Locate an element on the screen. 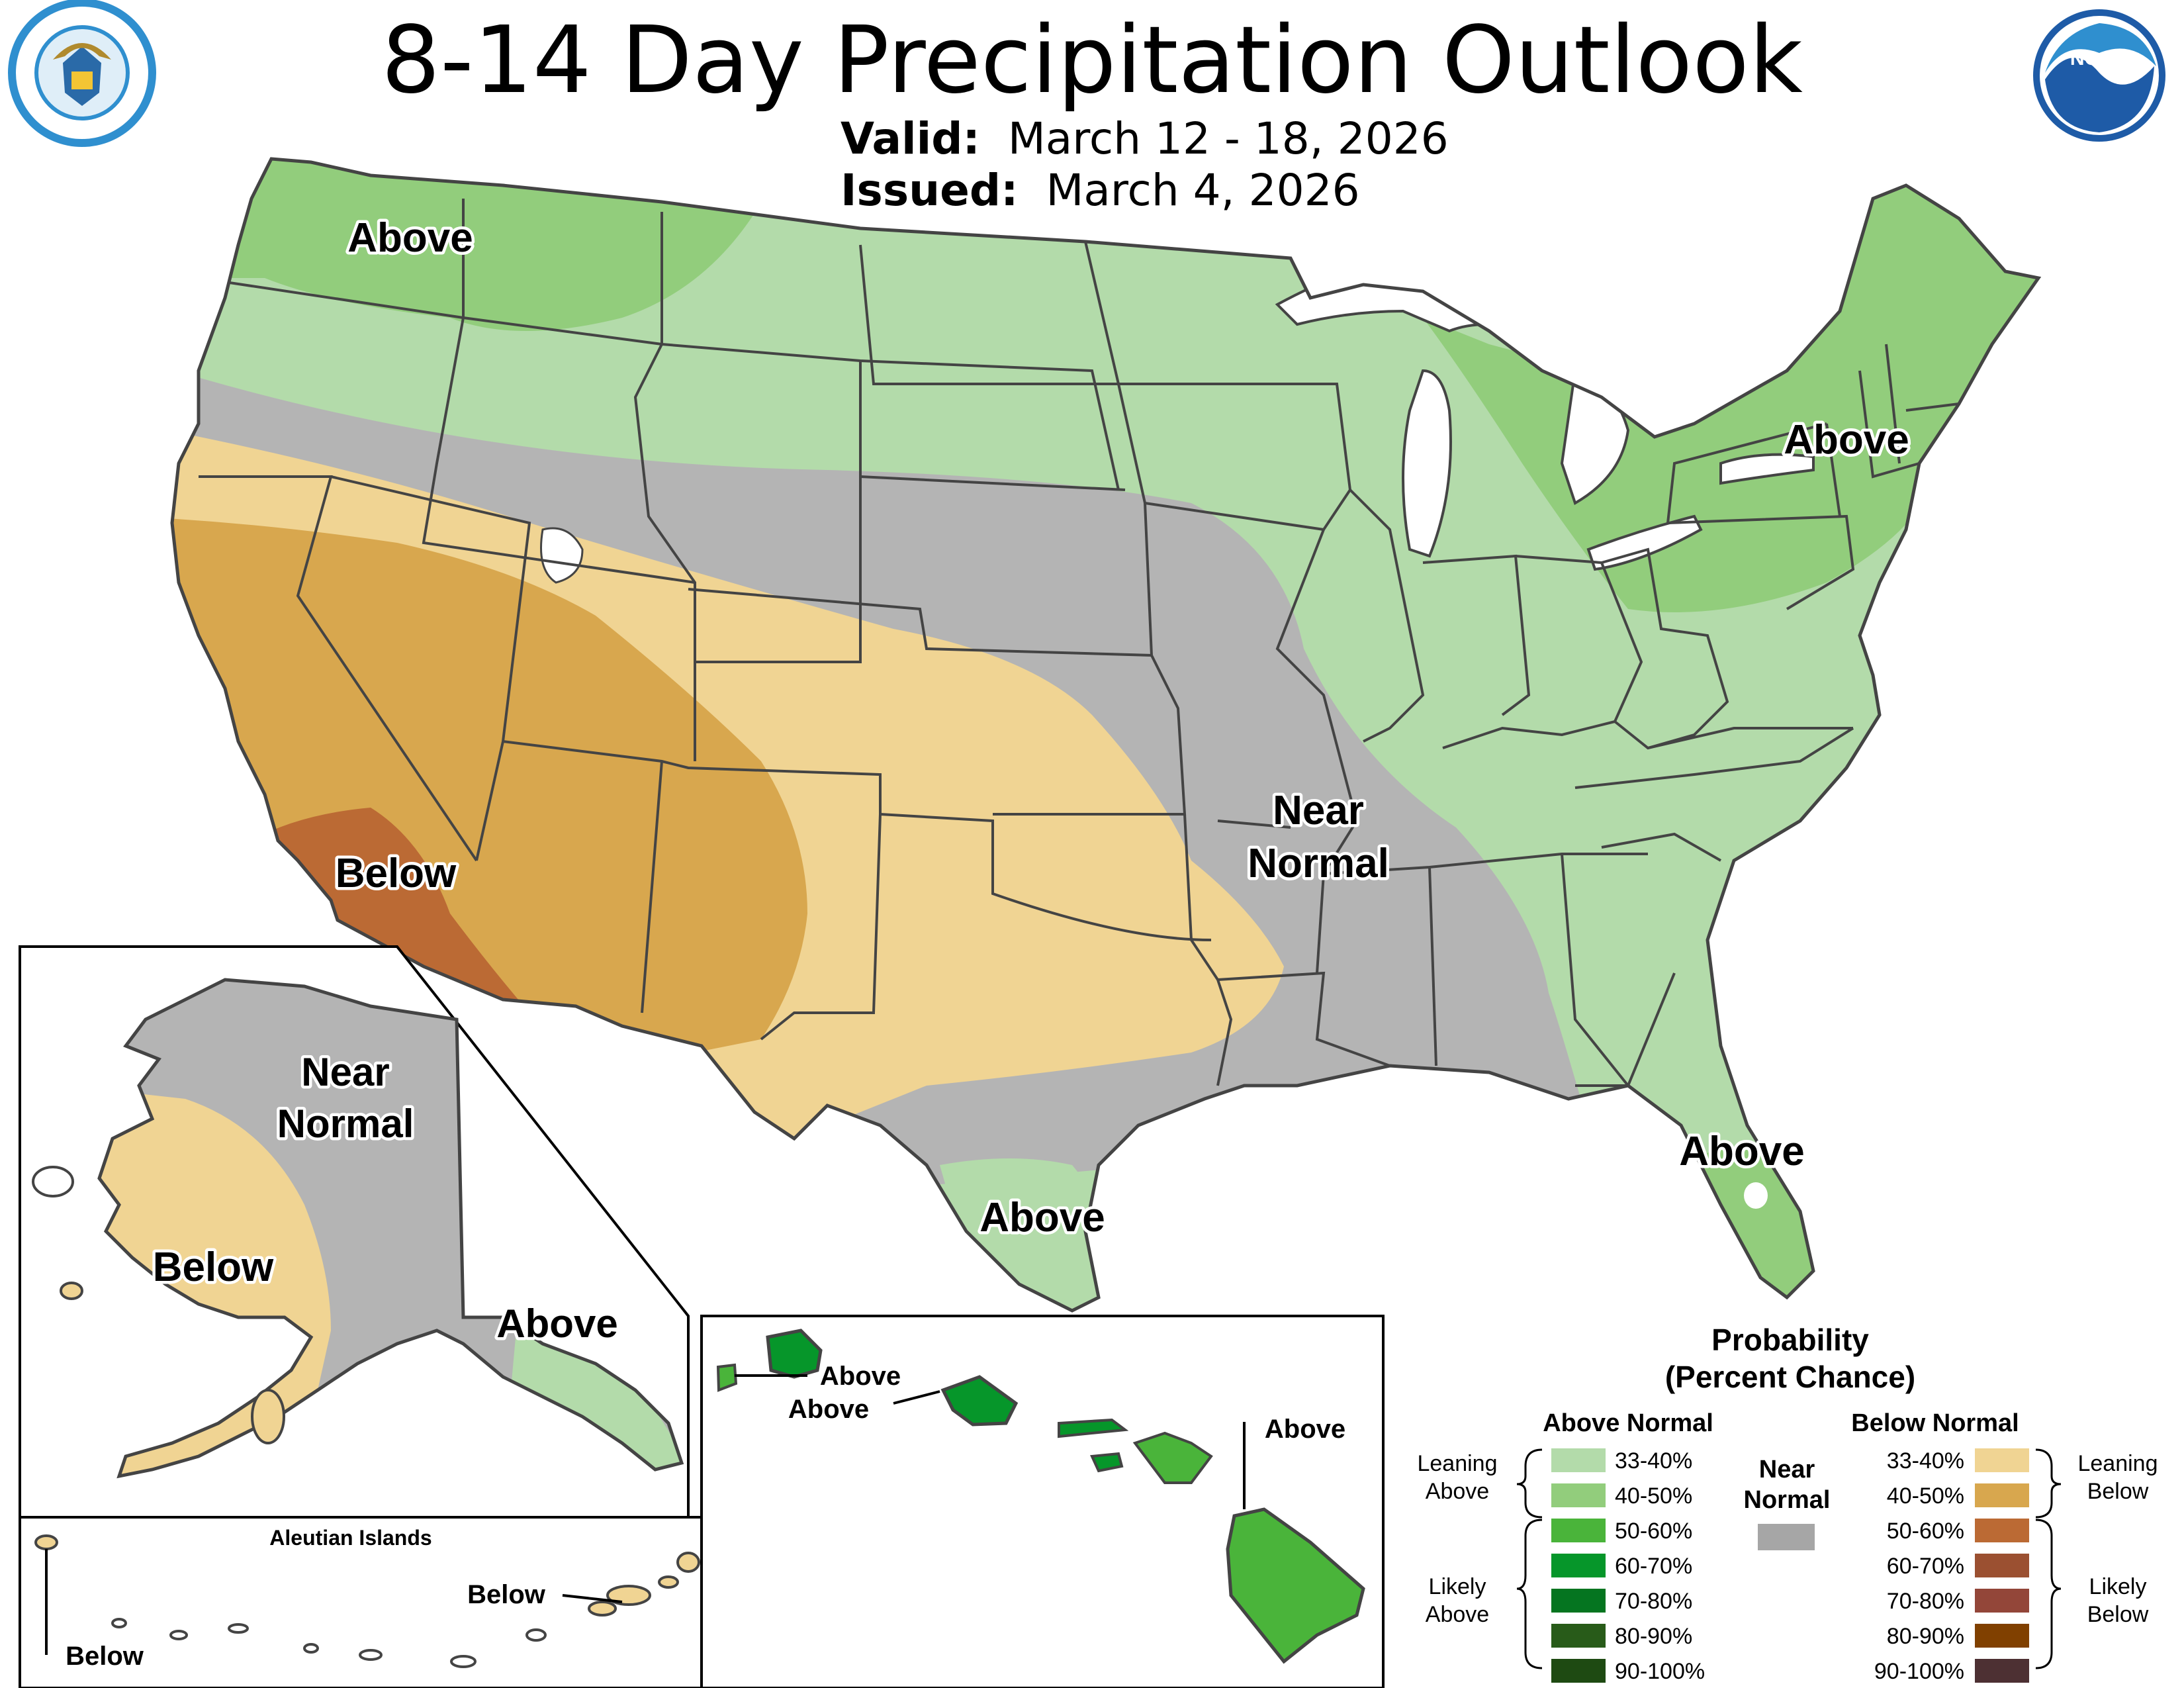 The image size is (2184, 1688). niihau-island is located at coordinates (727, 1377).